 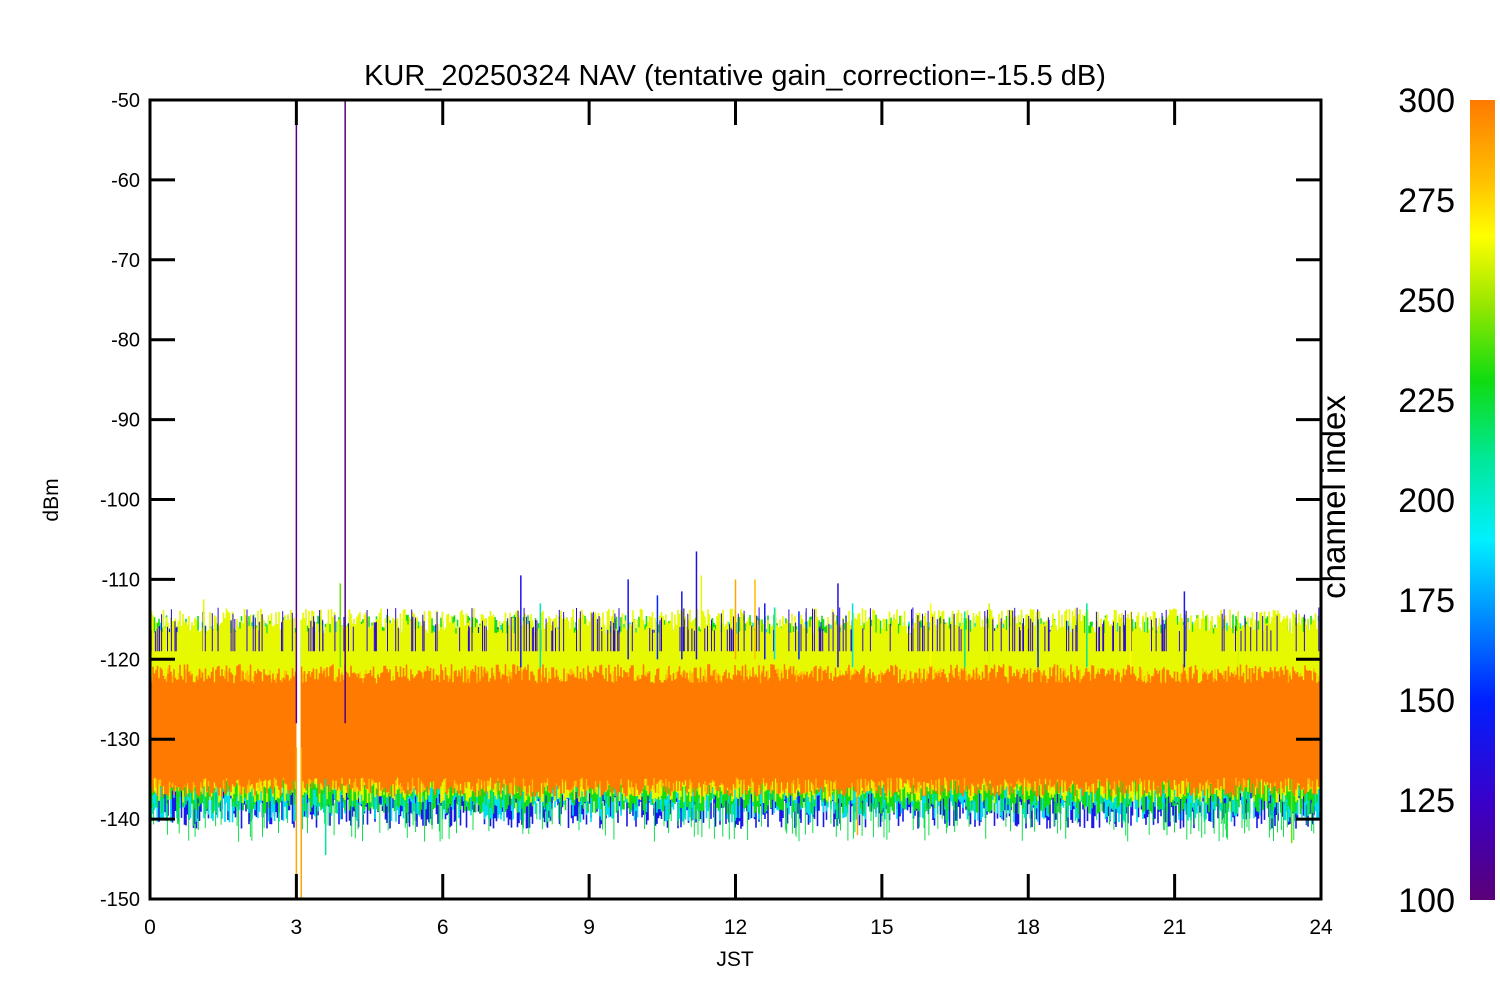 What do you see at coordinates (150, 927) in the screenshot?
I see `x-tick-label: 0` at bounding box center [150, 927].